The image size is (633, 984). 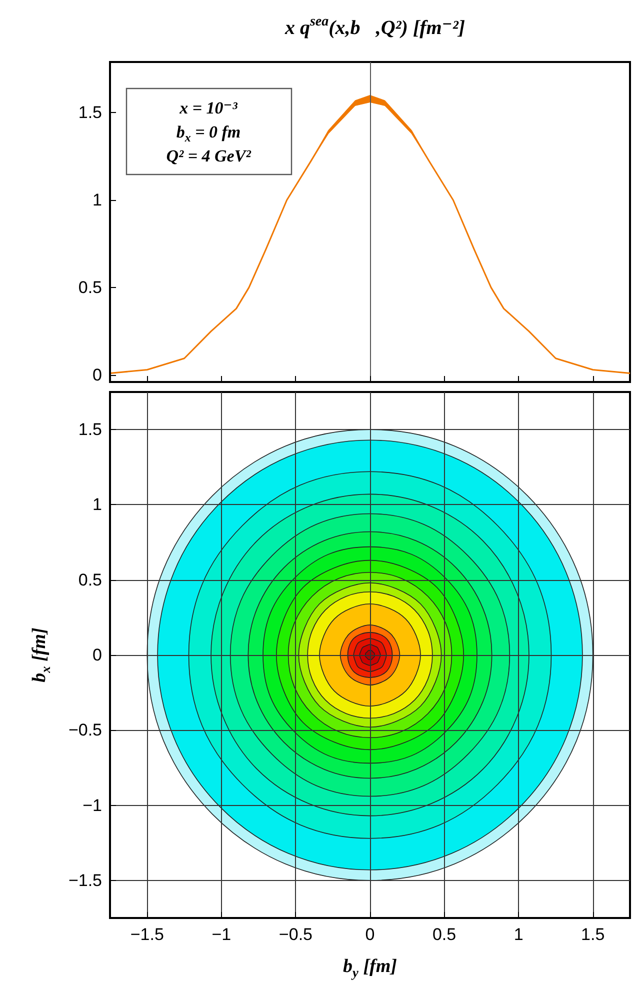 I want to click on y-tick-label: −0.5, so click(x=85, y=730).